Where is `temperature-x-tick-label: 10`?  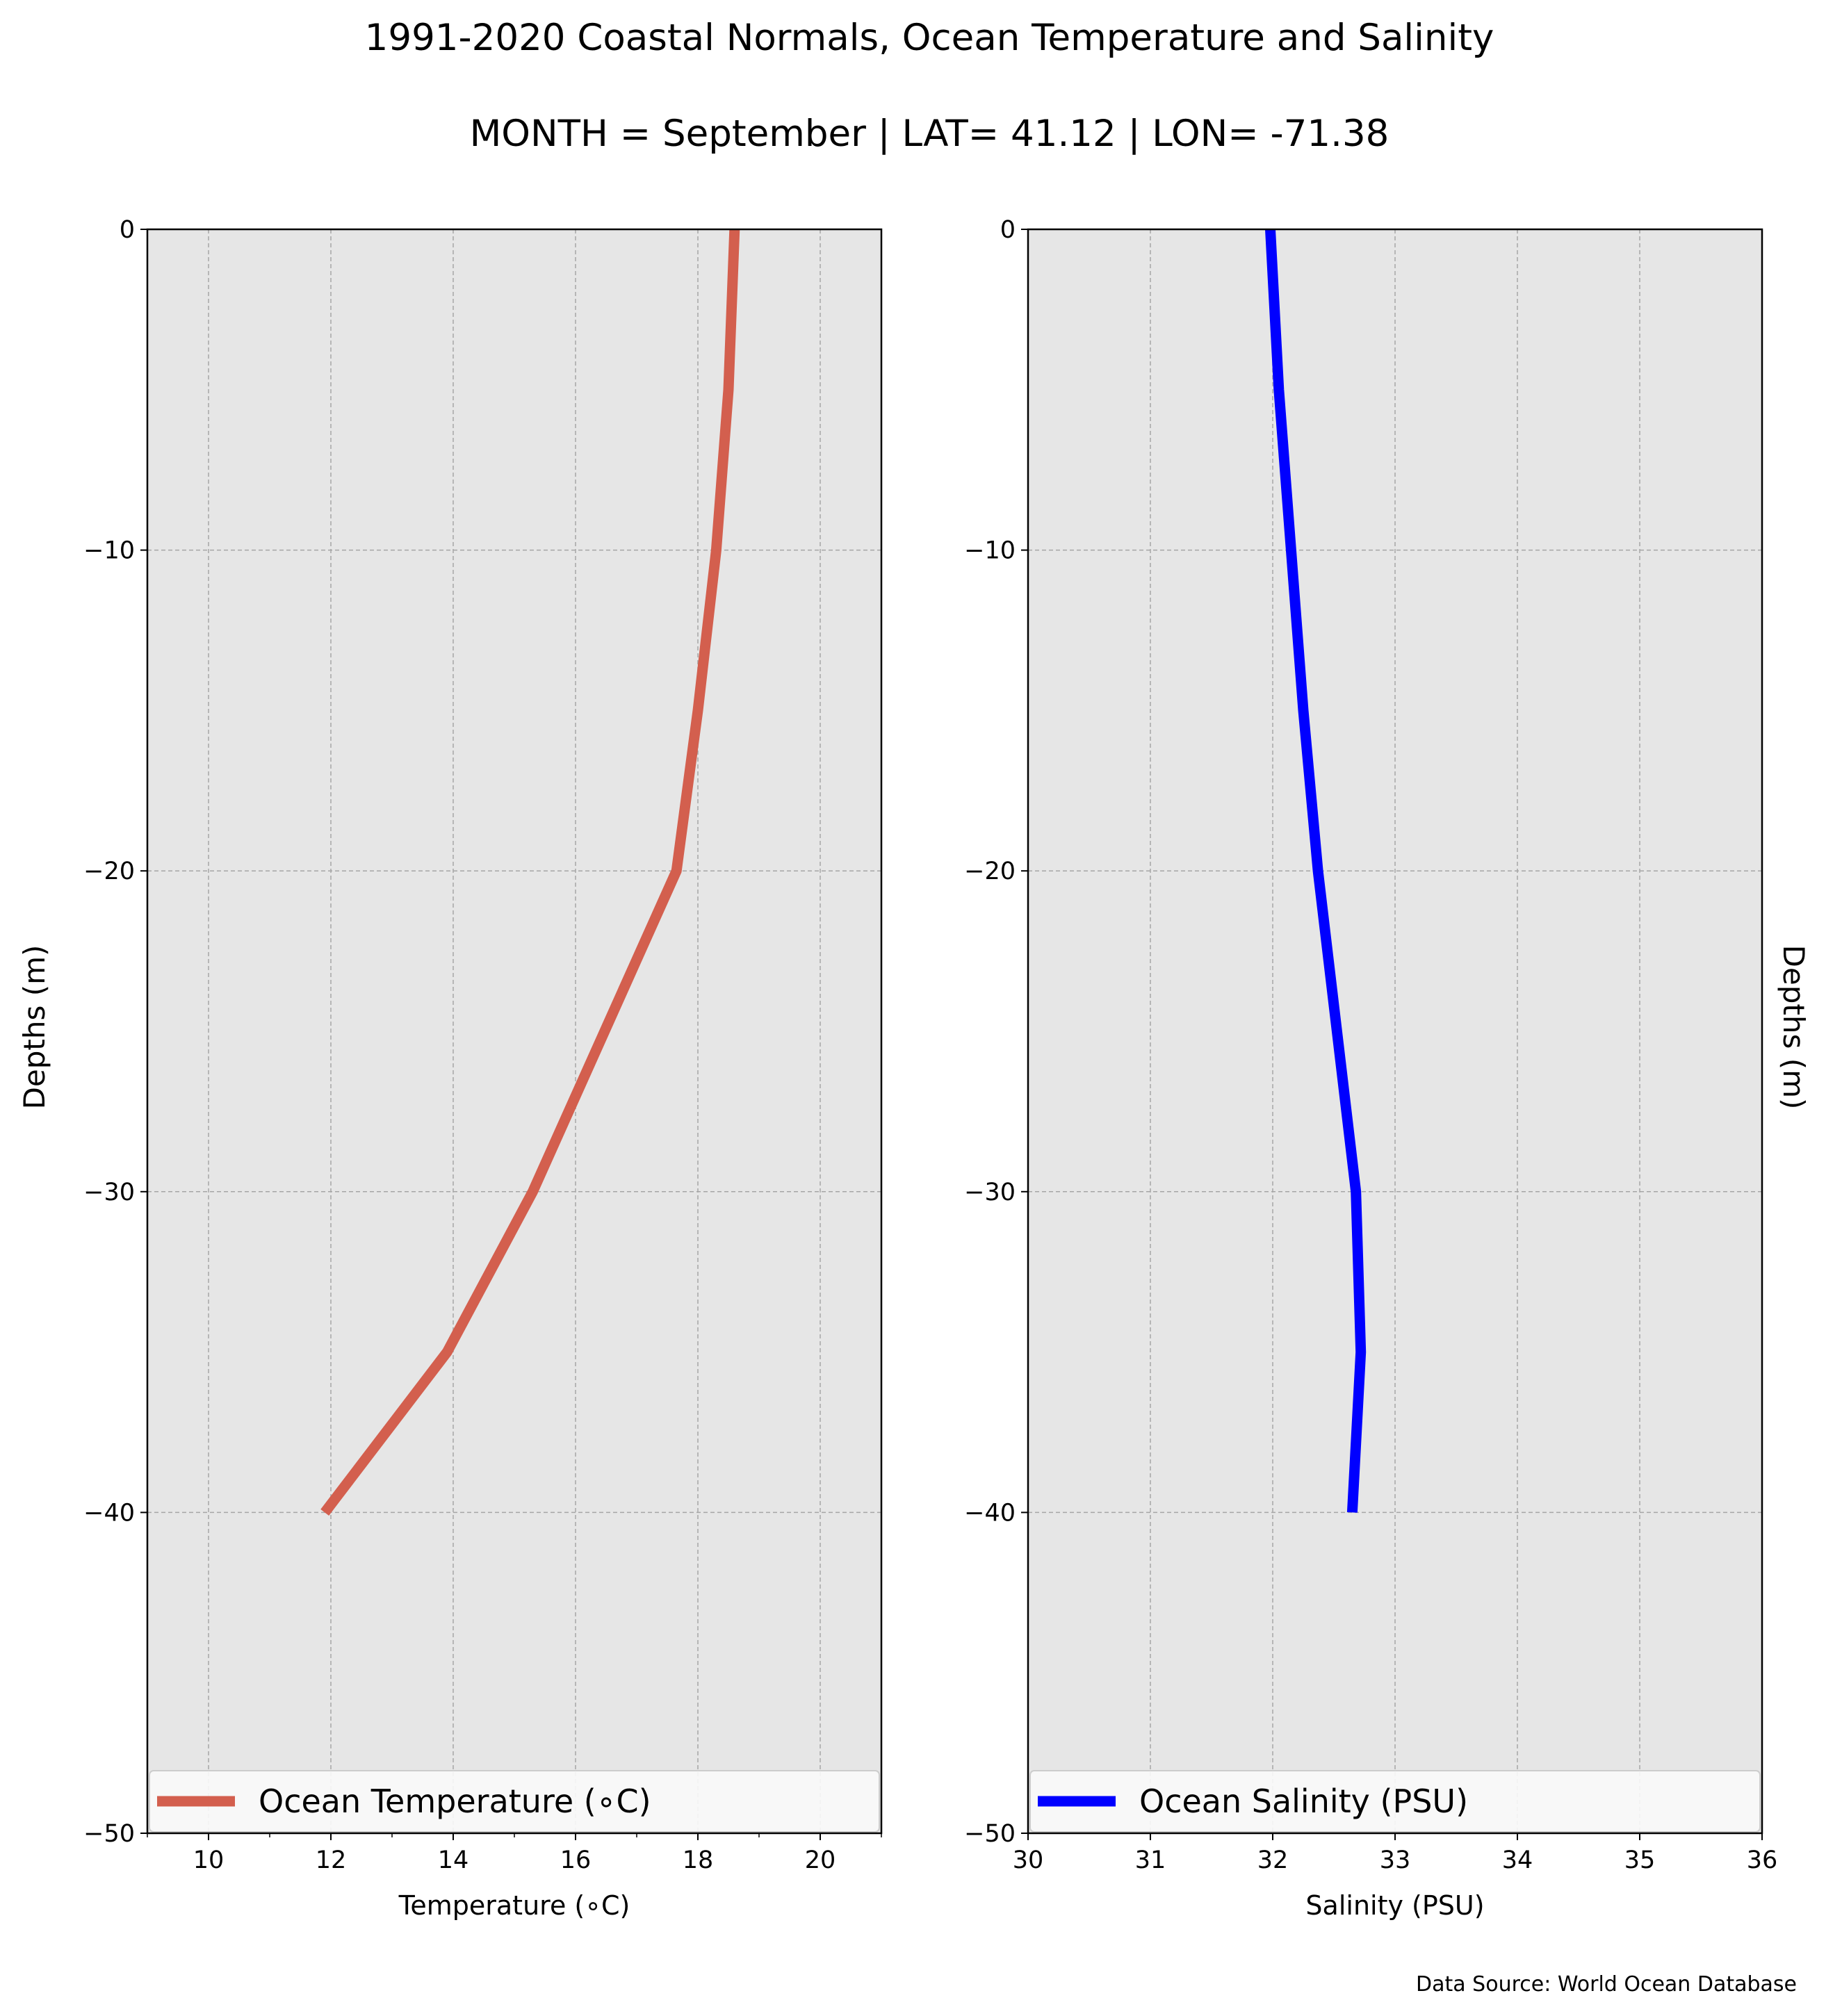
temperature-x-tick-label: 10 is located at coordinates (209, 1860).